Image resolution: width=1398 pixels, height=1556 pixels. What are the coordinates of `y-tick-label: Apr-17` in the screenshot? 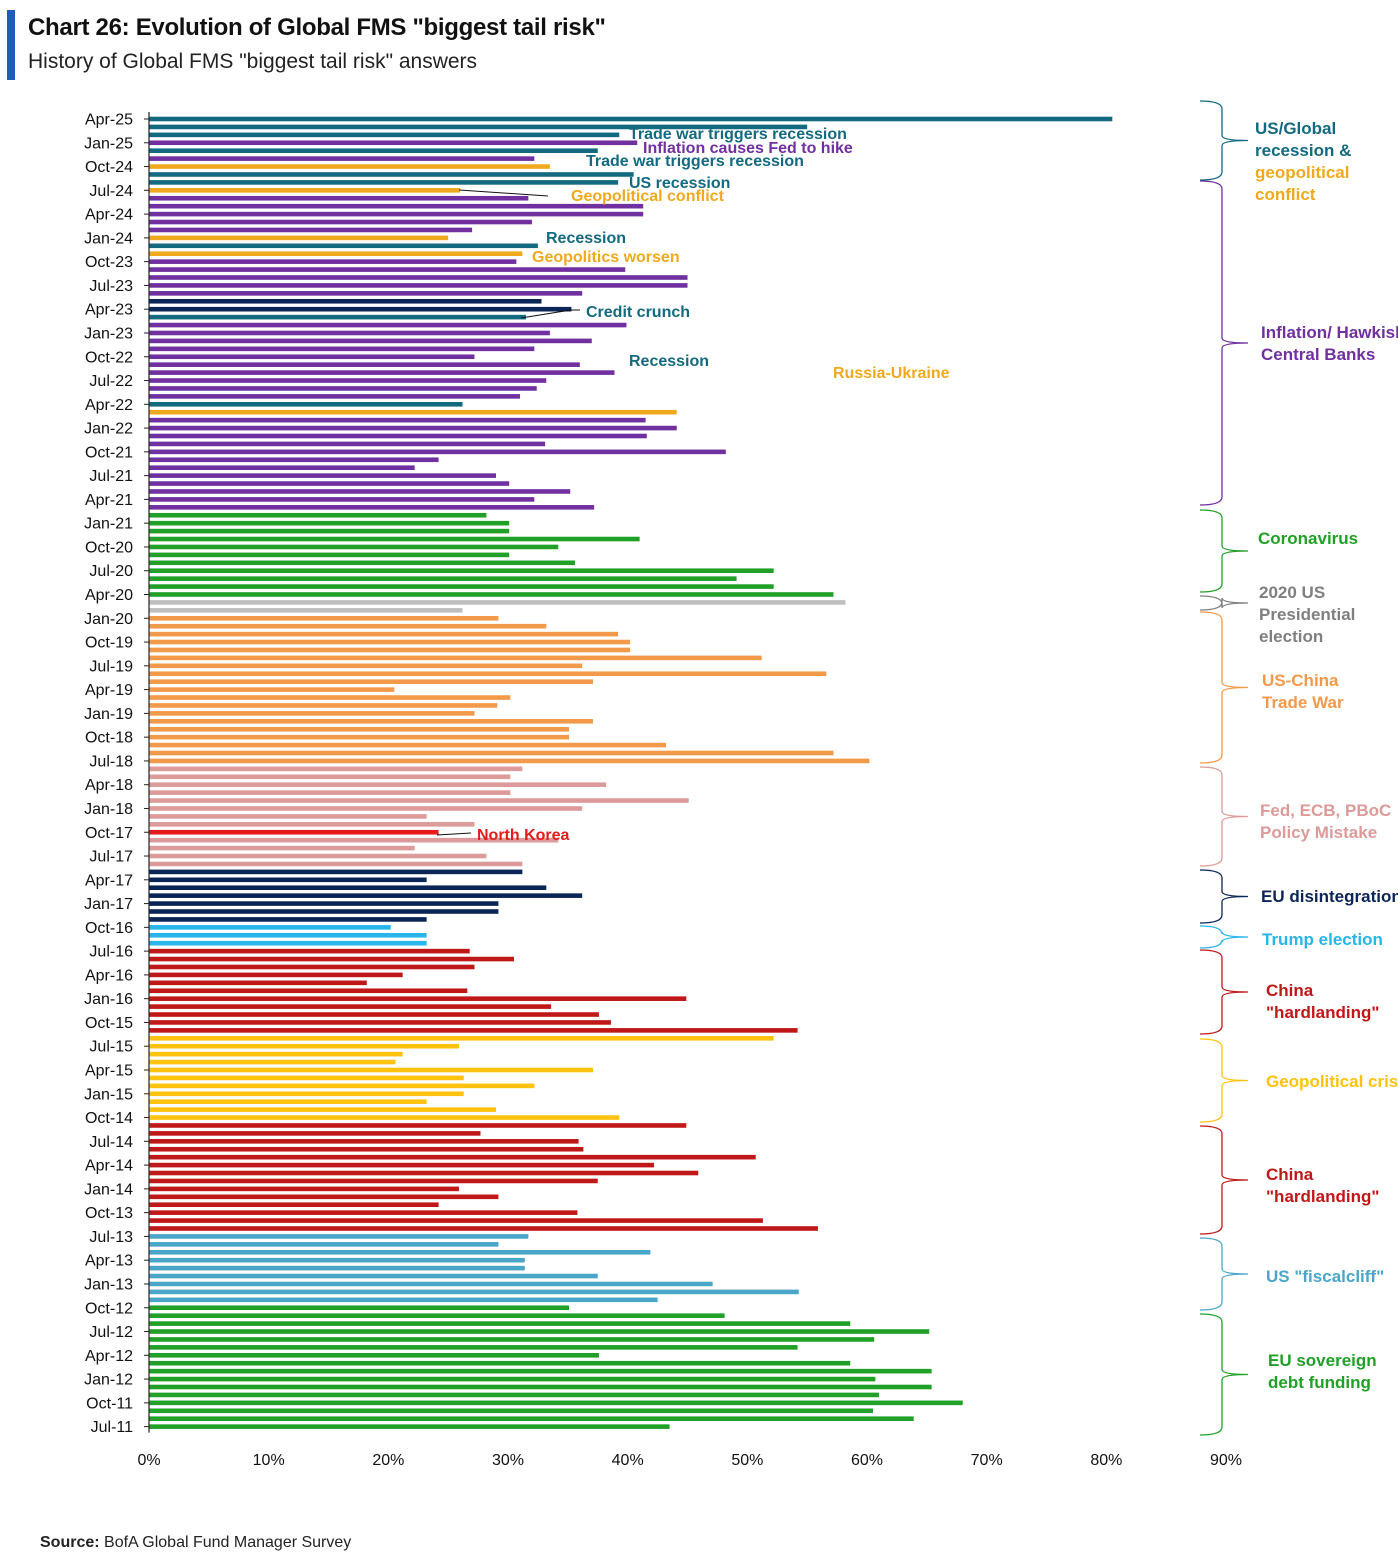 It's located at (109, 880).